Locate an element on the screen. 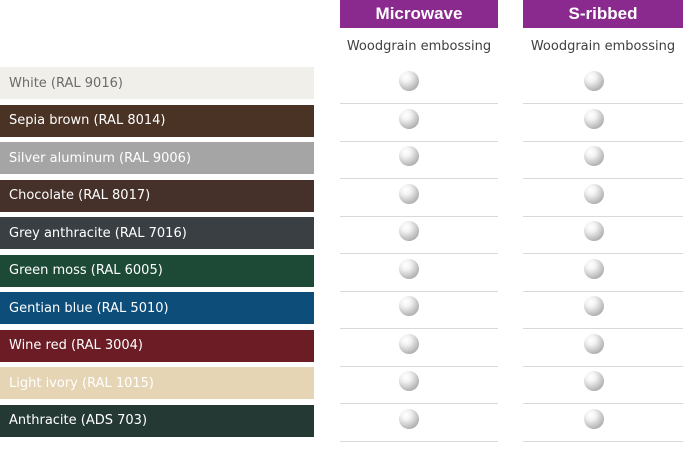 Image resolution: width=700 pixels, height=457 pixels. column-header-microwave: Microwave is located at coordinates (419, 14).